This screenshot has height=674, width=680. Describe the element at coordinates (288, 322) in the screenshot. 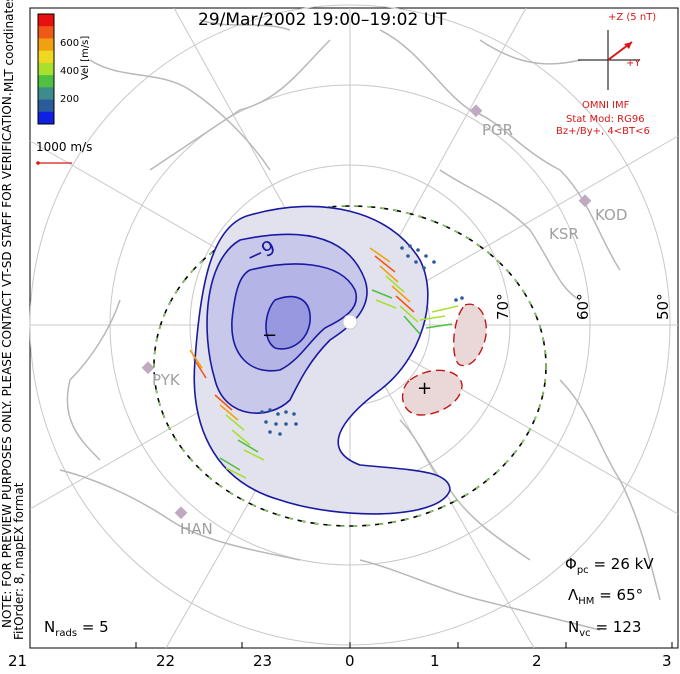

I see `potential-cell-core` at that location.